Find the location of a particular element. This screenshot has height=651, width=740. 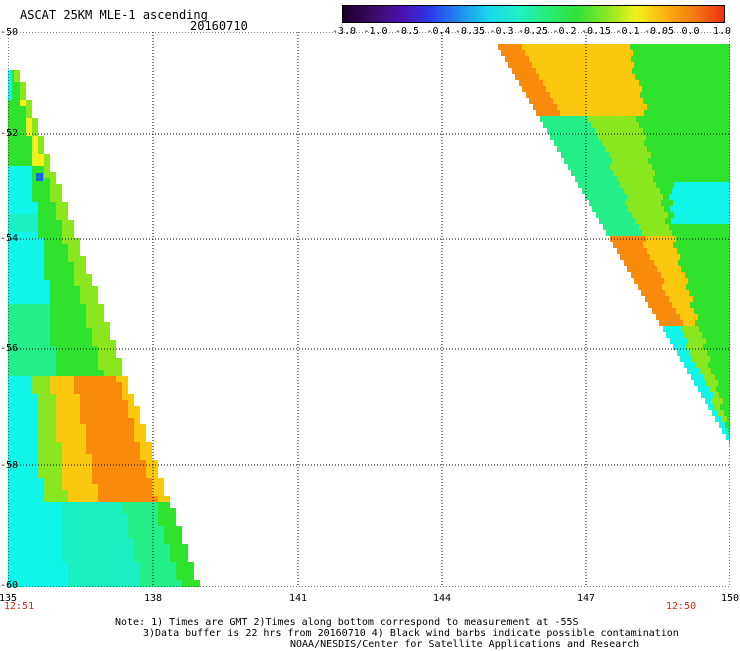

color-scale-tick: -0.2 is located at coordinates (564, 31).